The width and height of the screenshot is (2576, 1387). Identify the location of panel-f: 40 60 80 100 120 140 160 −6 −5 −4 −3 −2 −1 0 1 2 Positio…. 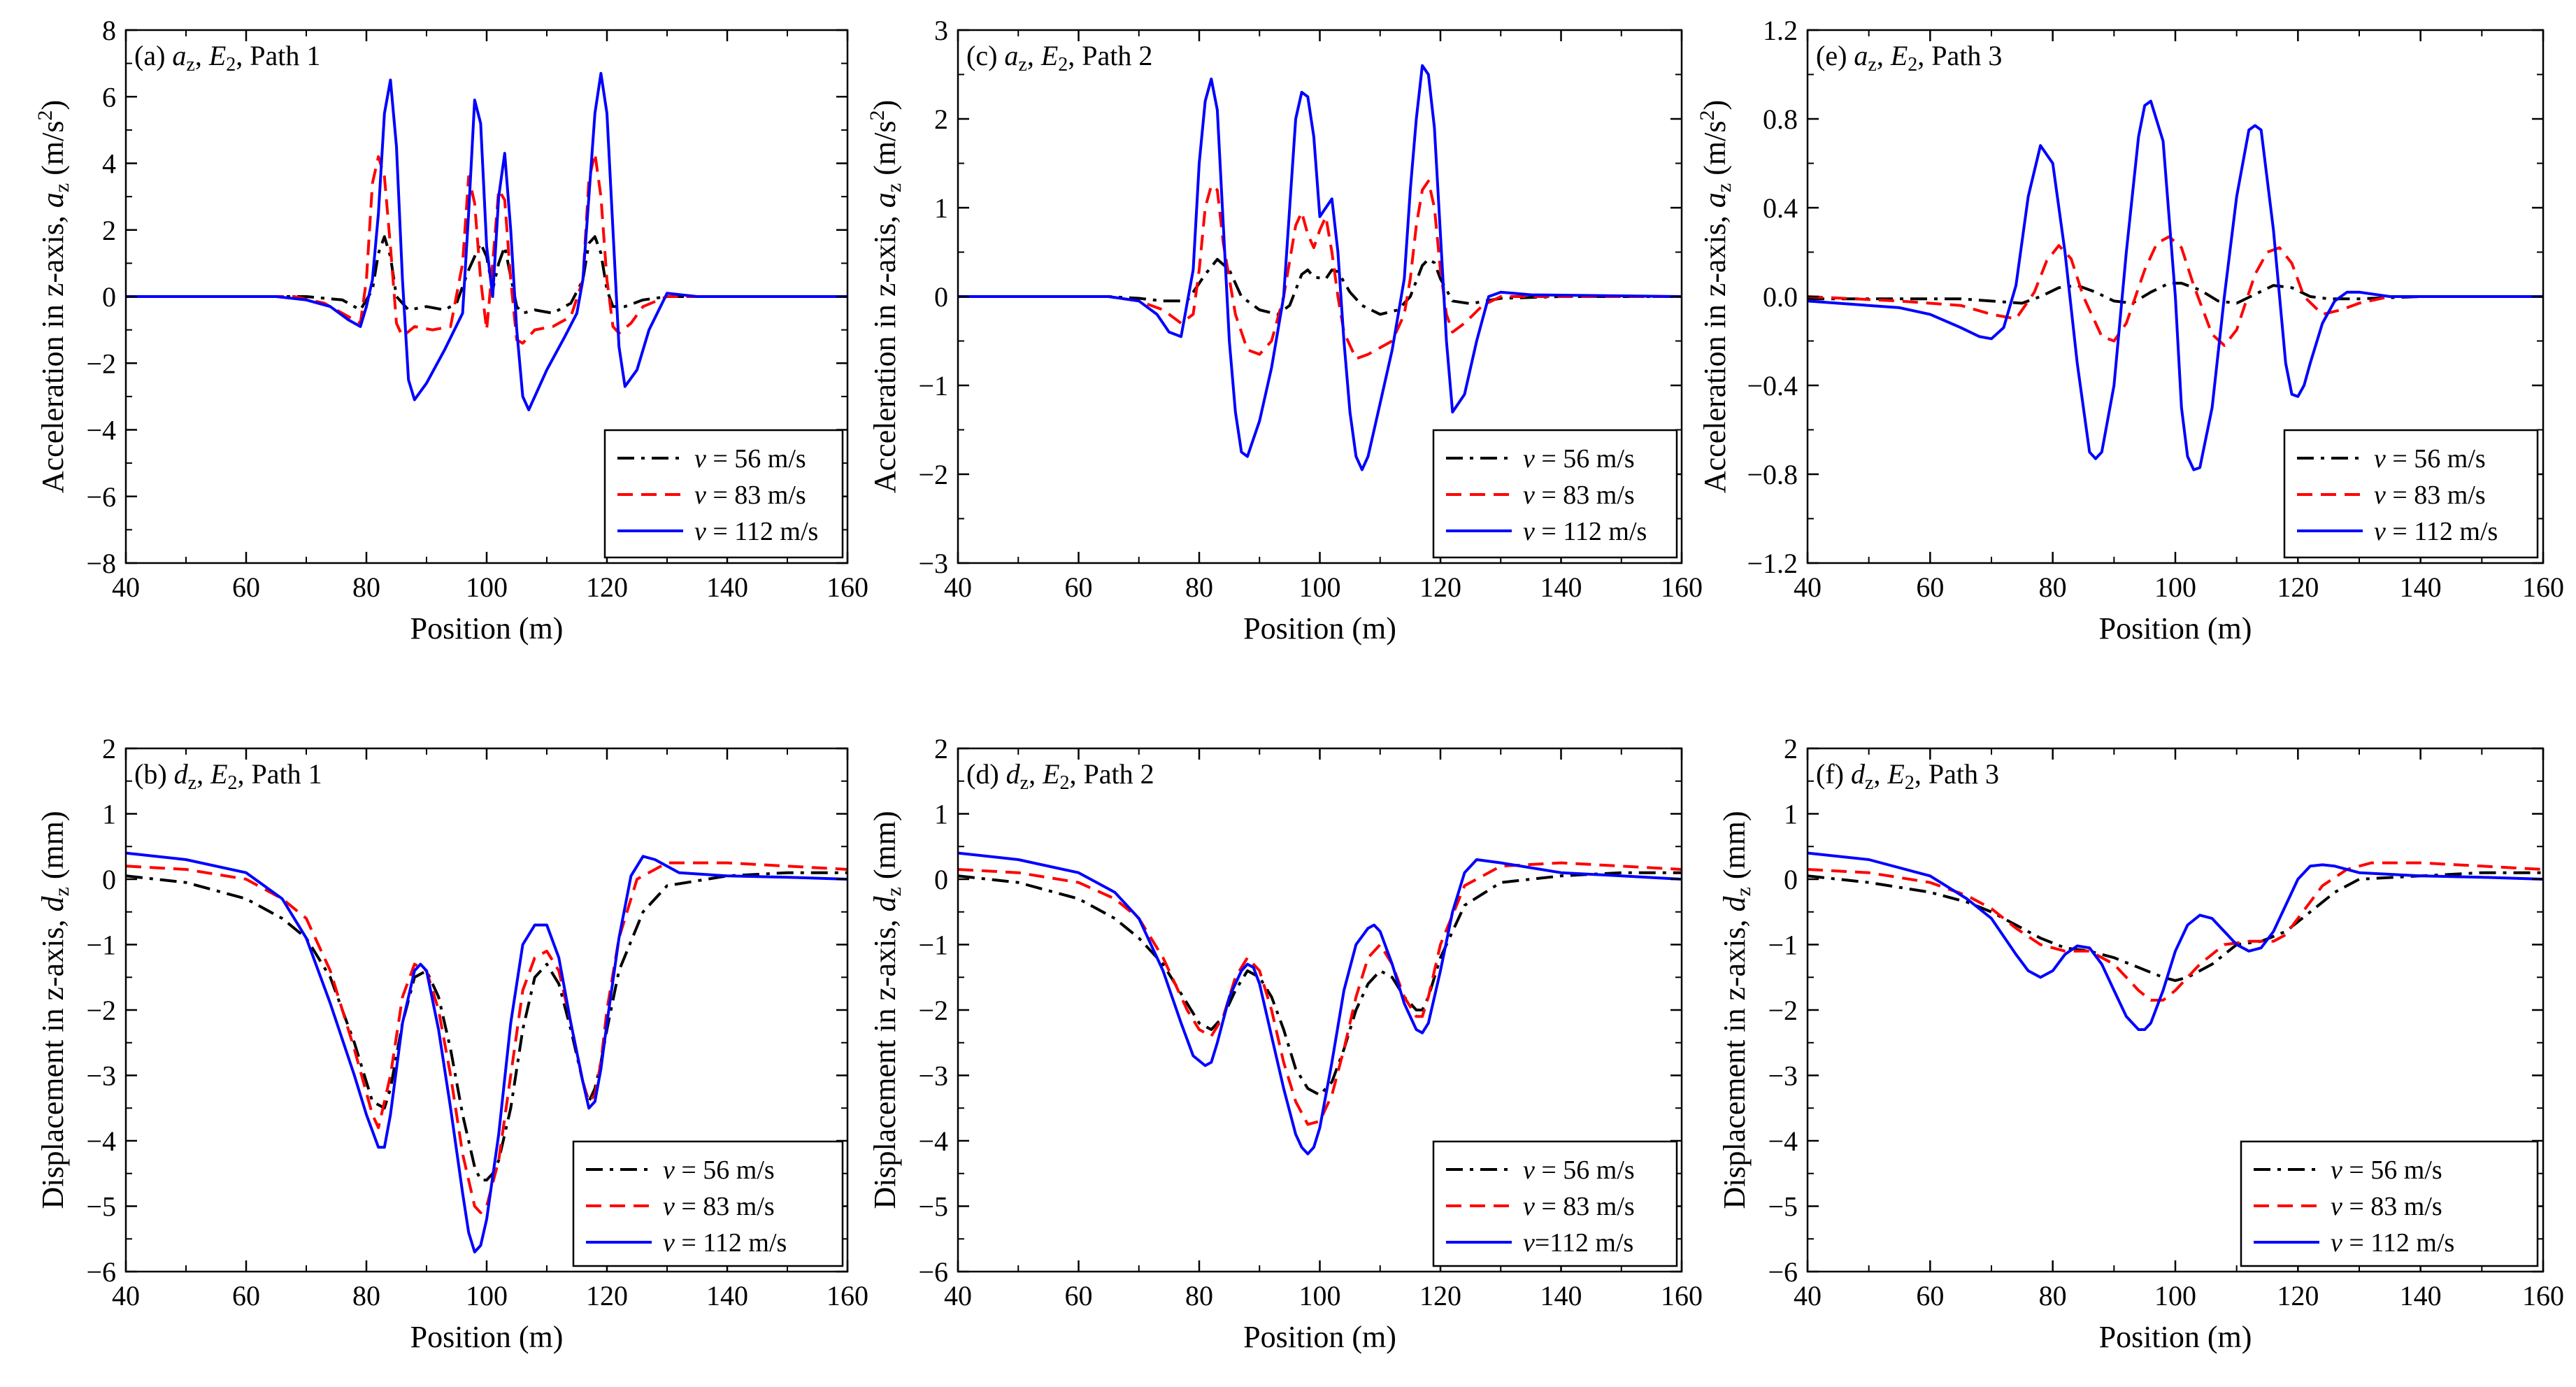
(2140, 1043).